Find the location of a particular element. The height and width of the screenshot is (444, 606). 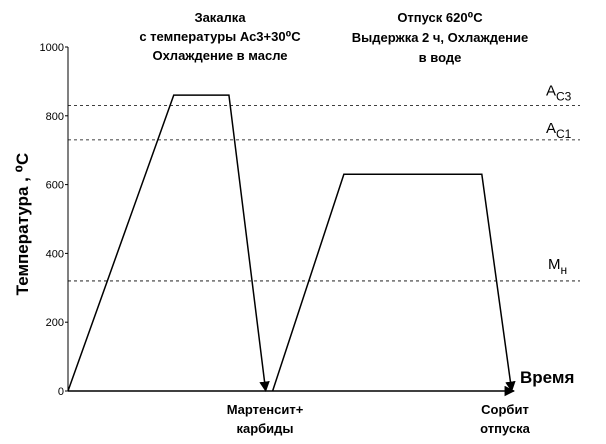

y-tick-label: 600 is located at coordinates (55, 186).